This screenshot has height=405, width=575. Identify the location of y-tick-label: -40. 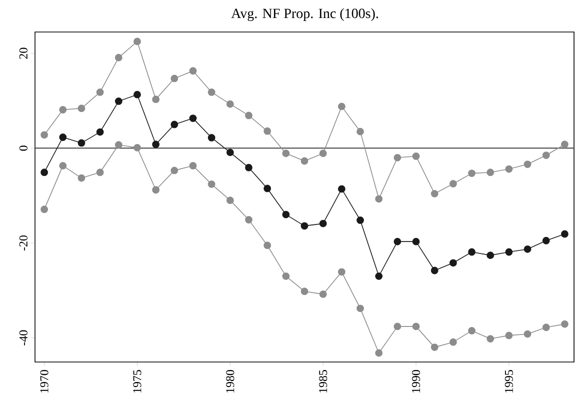
(23, 338).